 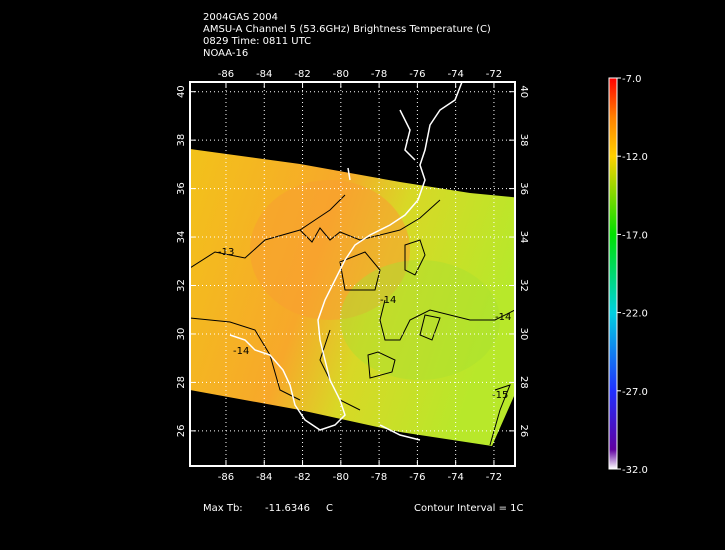 I want to click on colorbar-tick-label: -12.0, so click(x=635, y=157).